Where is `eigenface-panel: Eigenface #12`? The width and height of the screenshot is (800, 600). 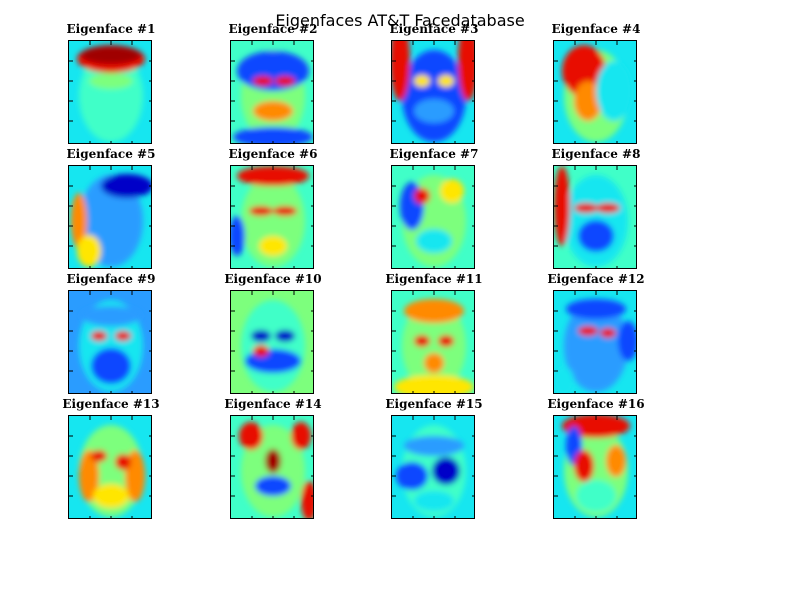
eigenface-panel: Eigenface #12 is located at coordinates (596, 342).